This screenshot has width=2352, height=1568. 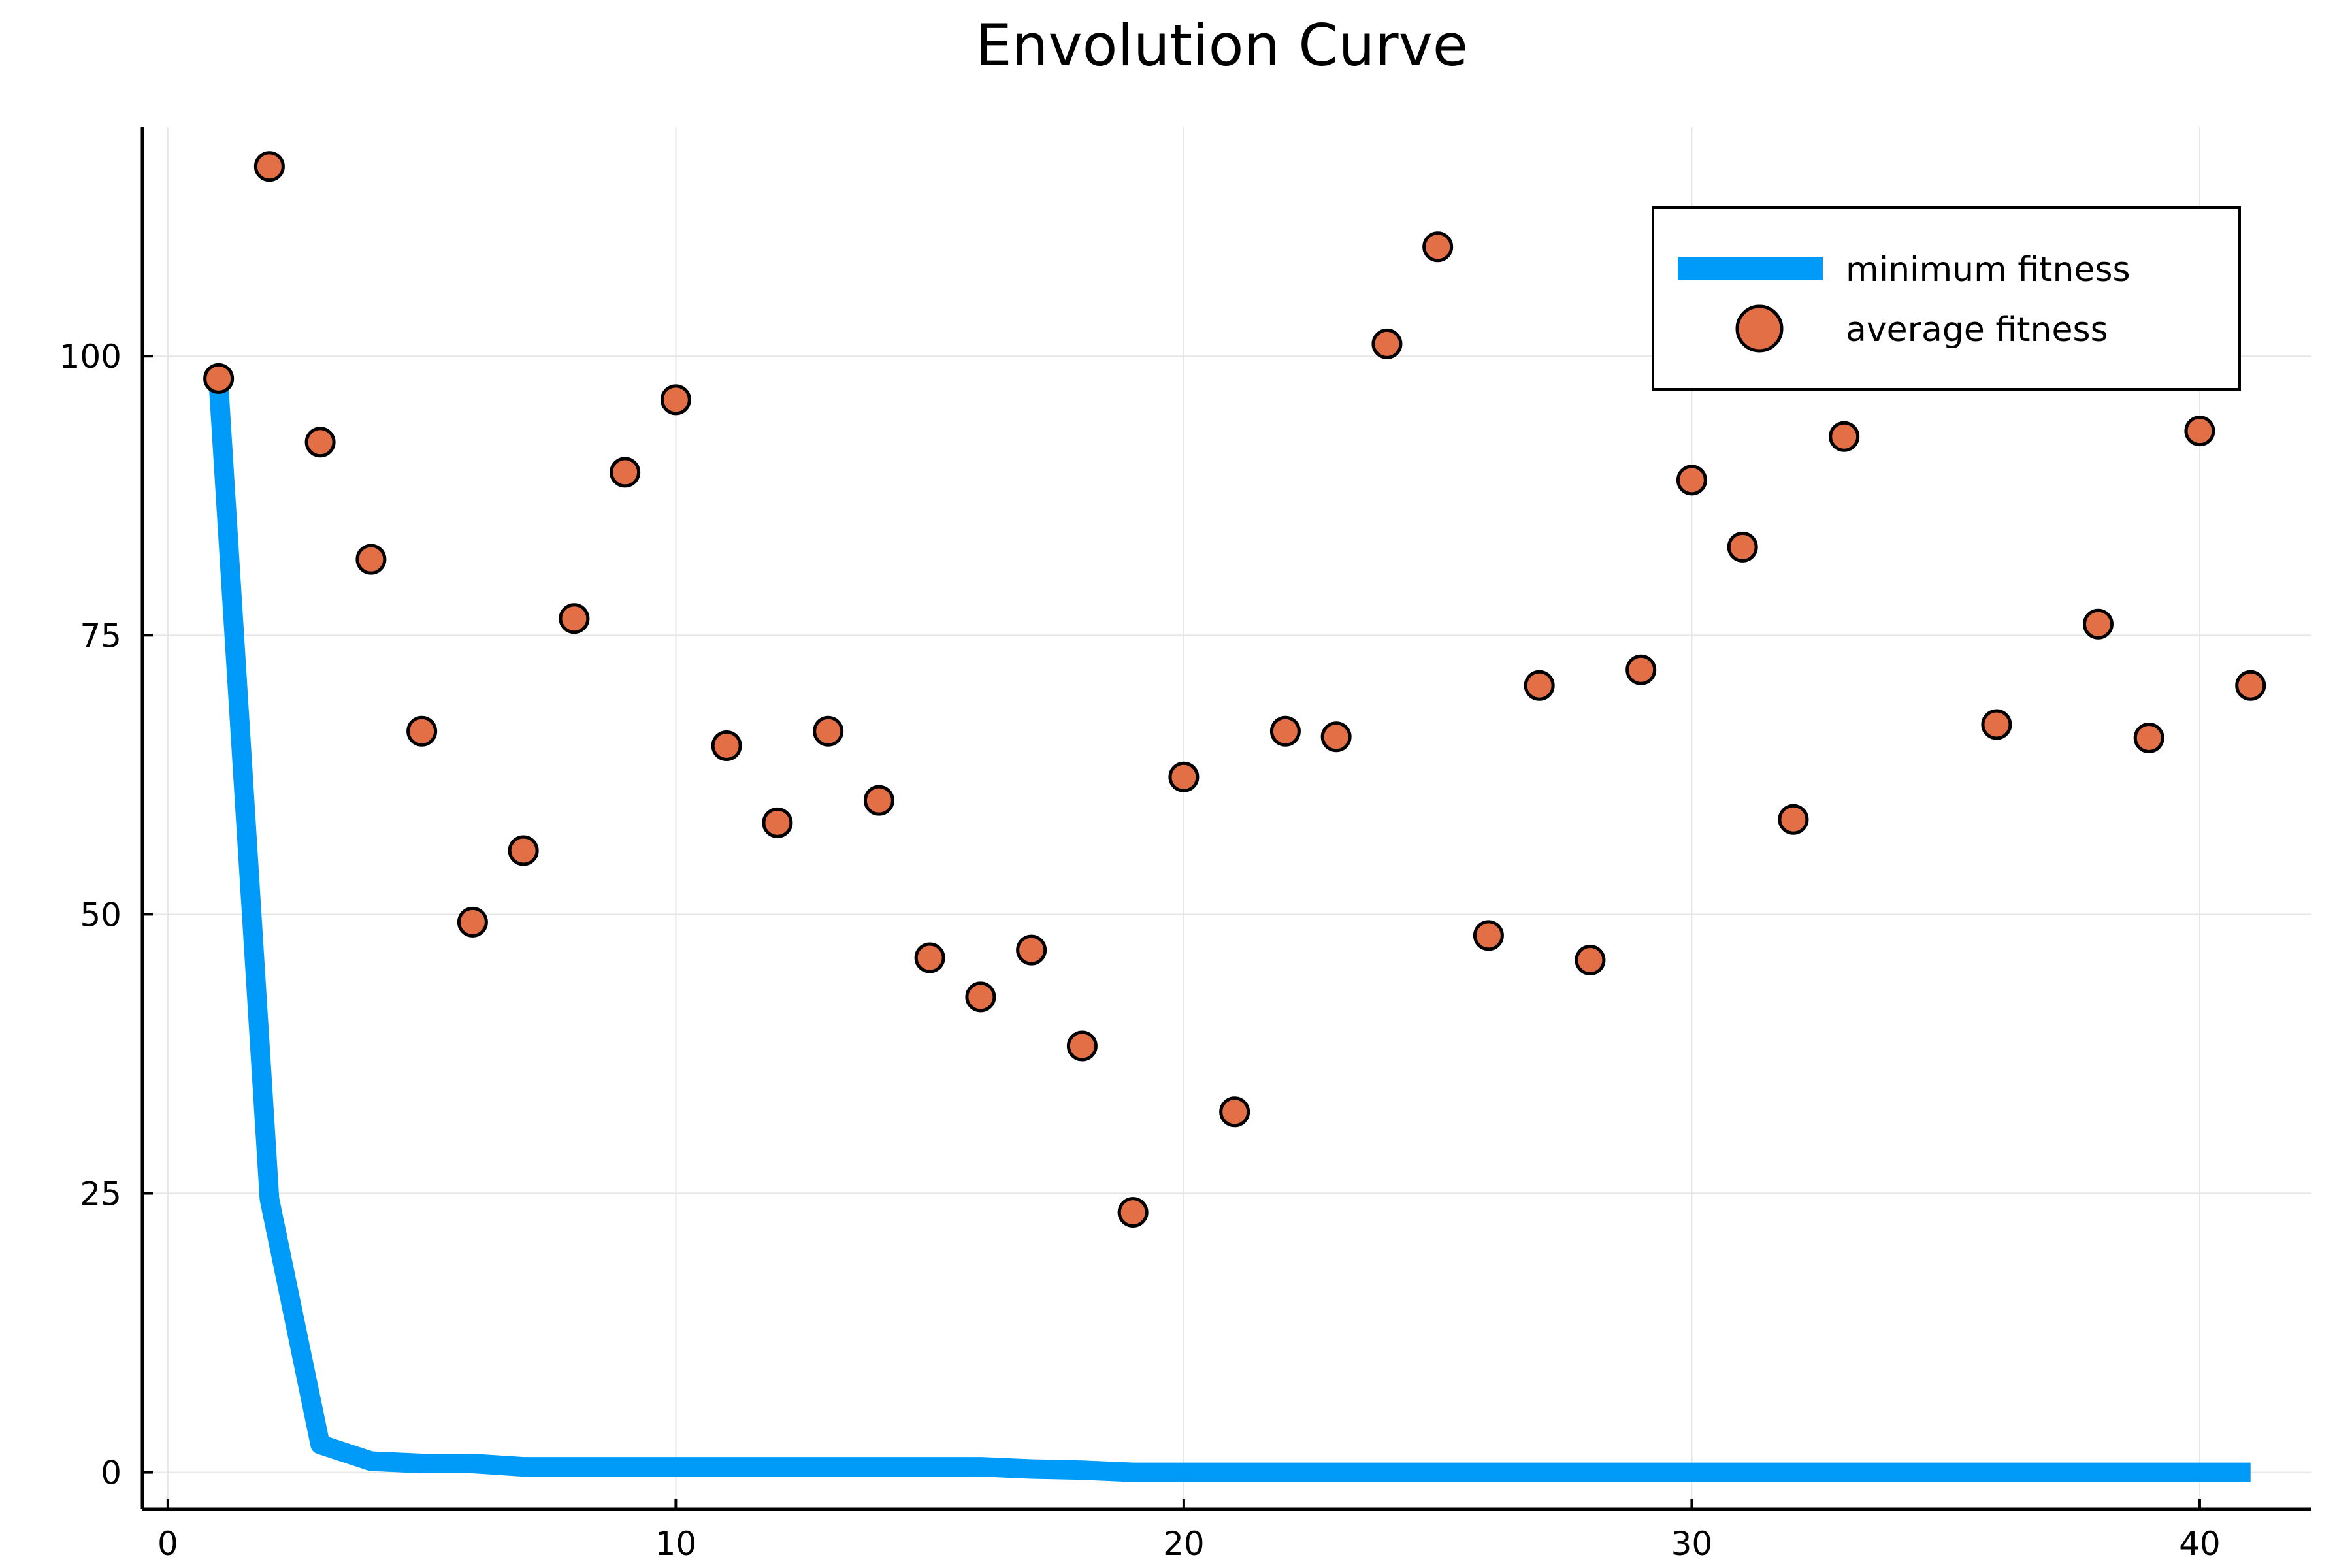 I want to click on legend-box, so click(x=1946, y=298).